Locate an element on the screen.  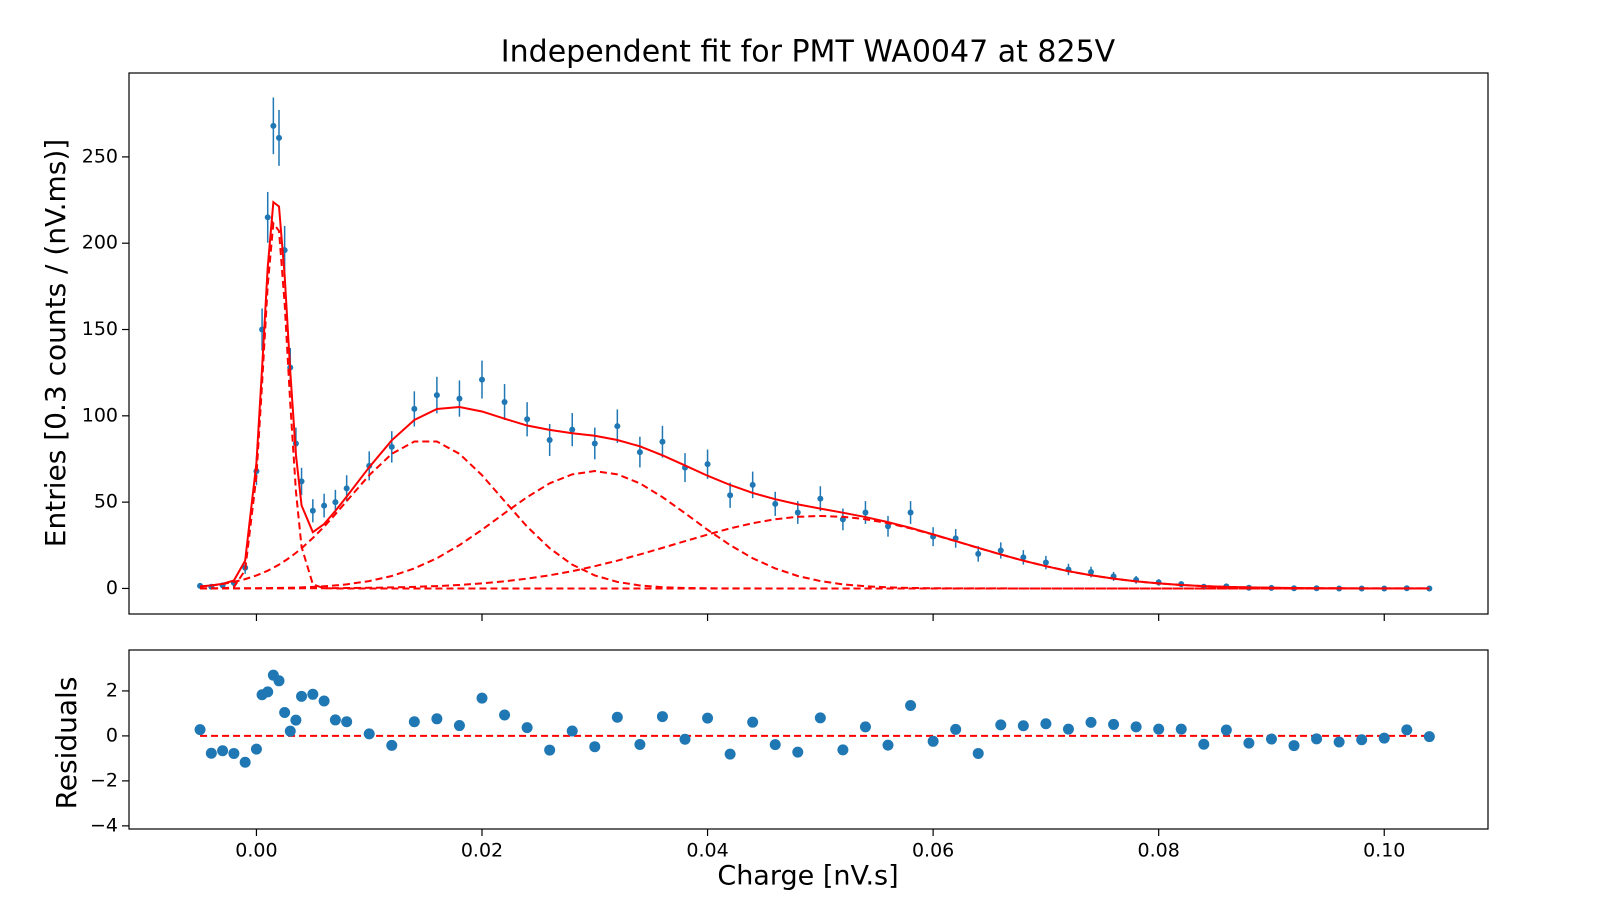
x-axis-label: Charge [nV.s] is located at coordinates (807, 876).